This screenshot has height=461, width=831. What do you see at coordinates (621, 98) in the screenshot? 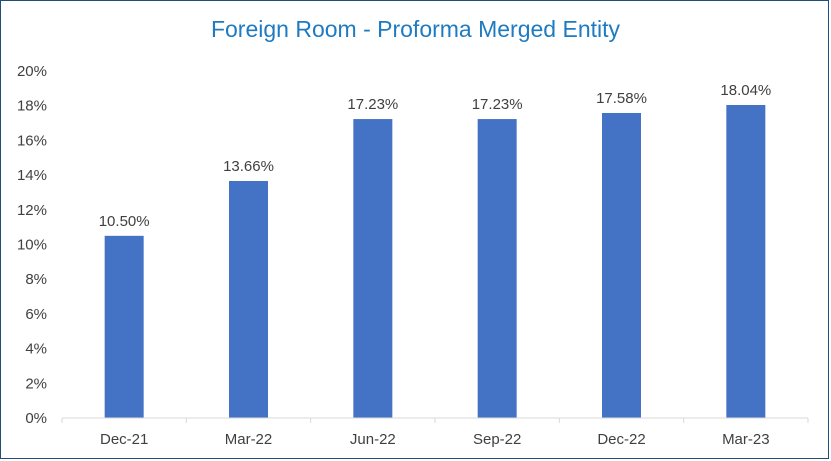
I see `data-label: 17.58%` at bounding box center [621, 98].